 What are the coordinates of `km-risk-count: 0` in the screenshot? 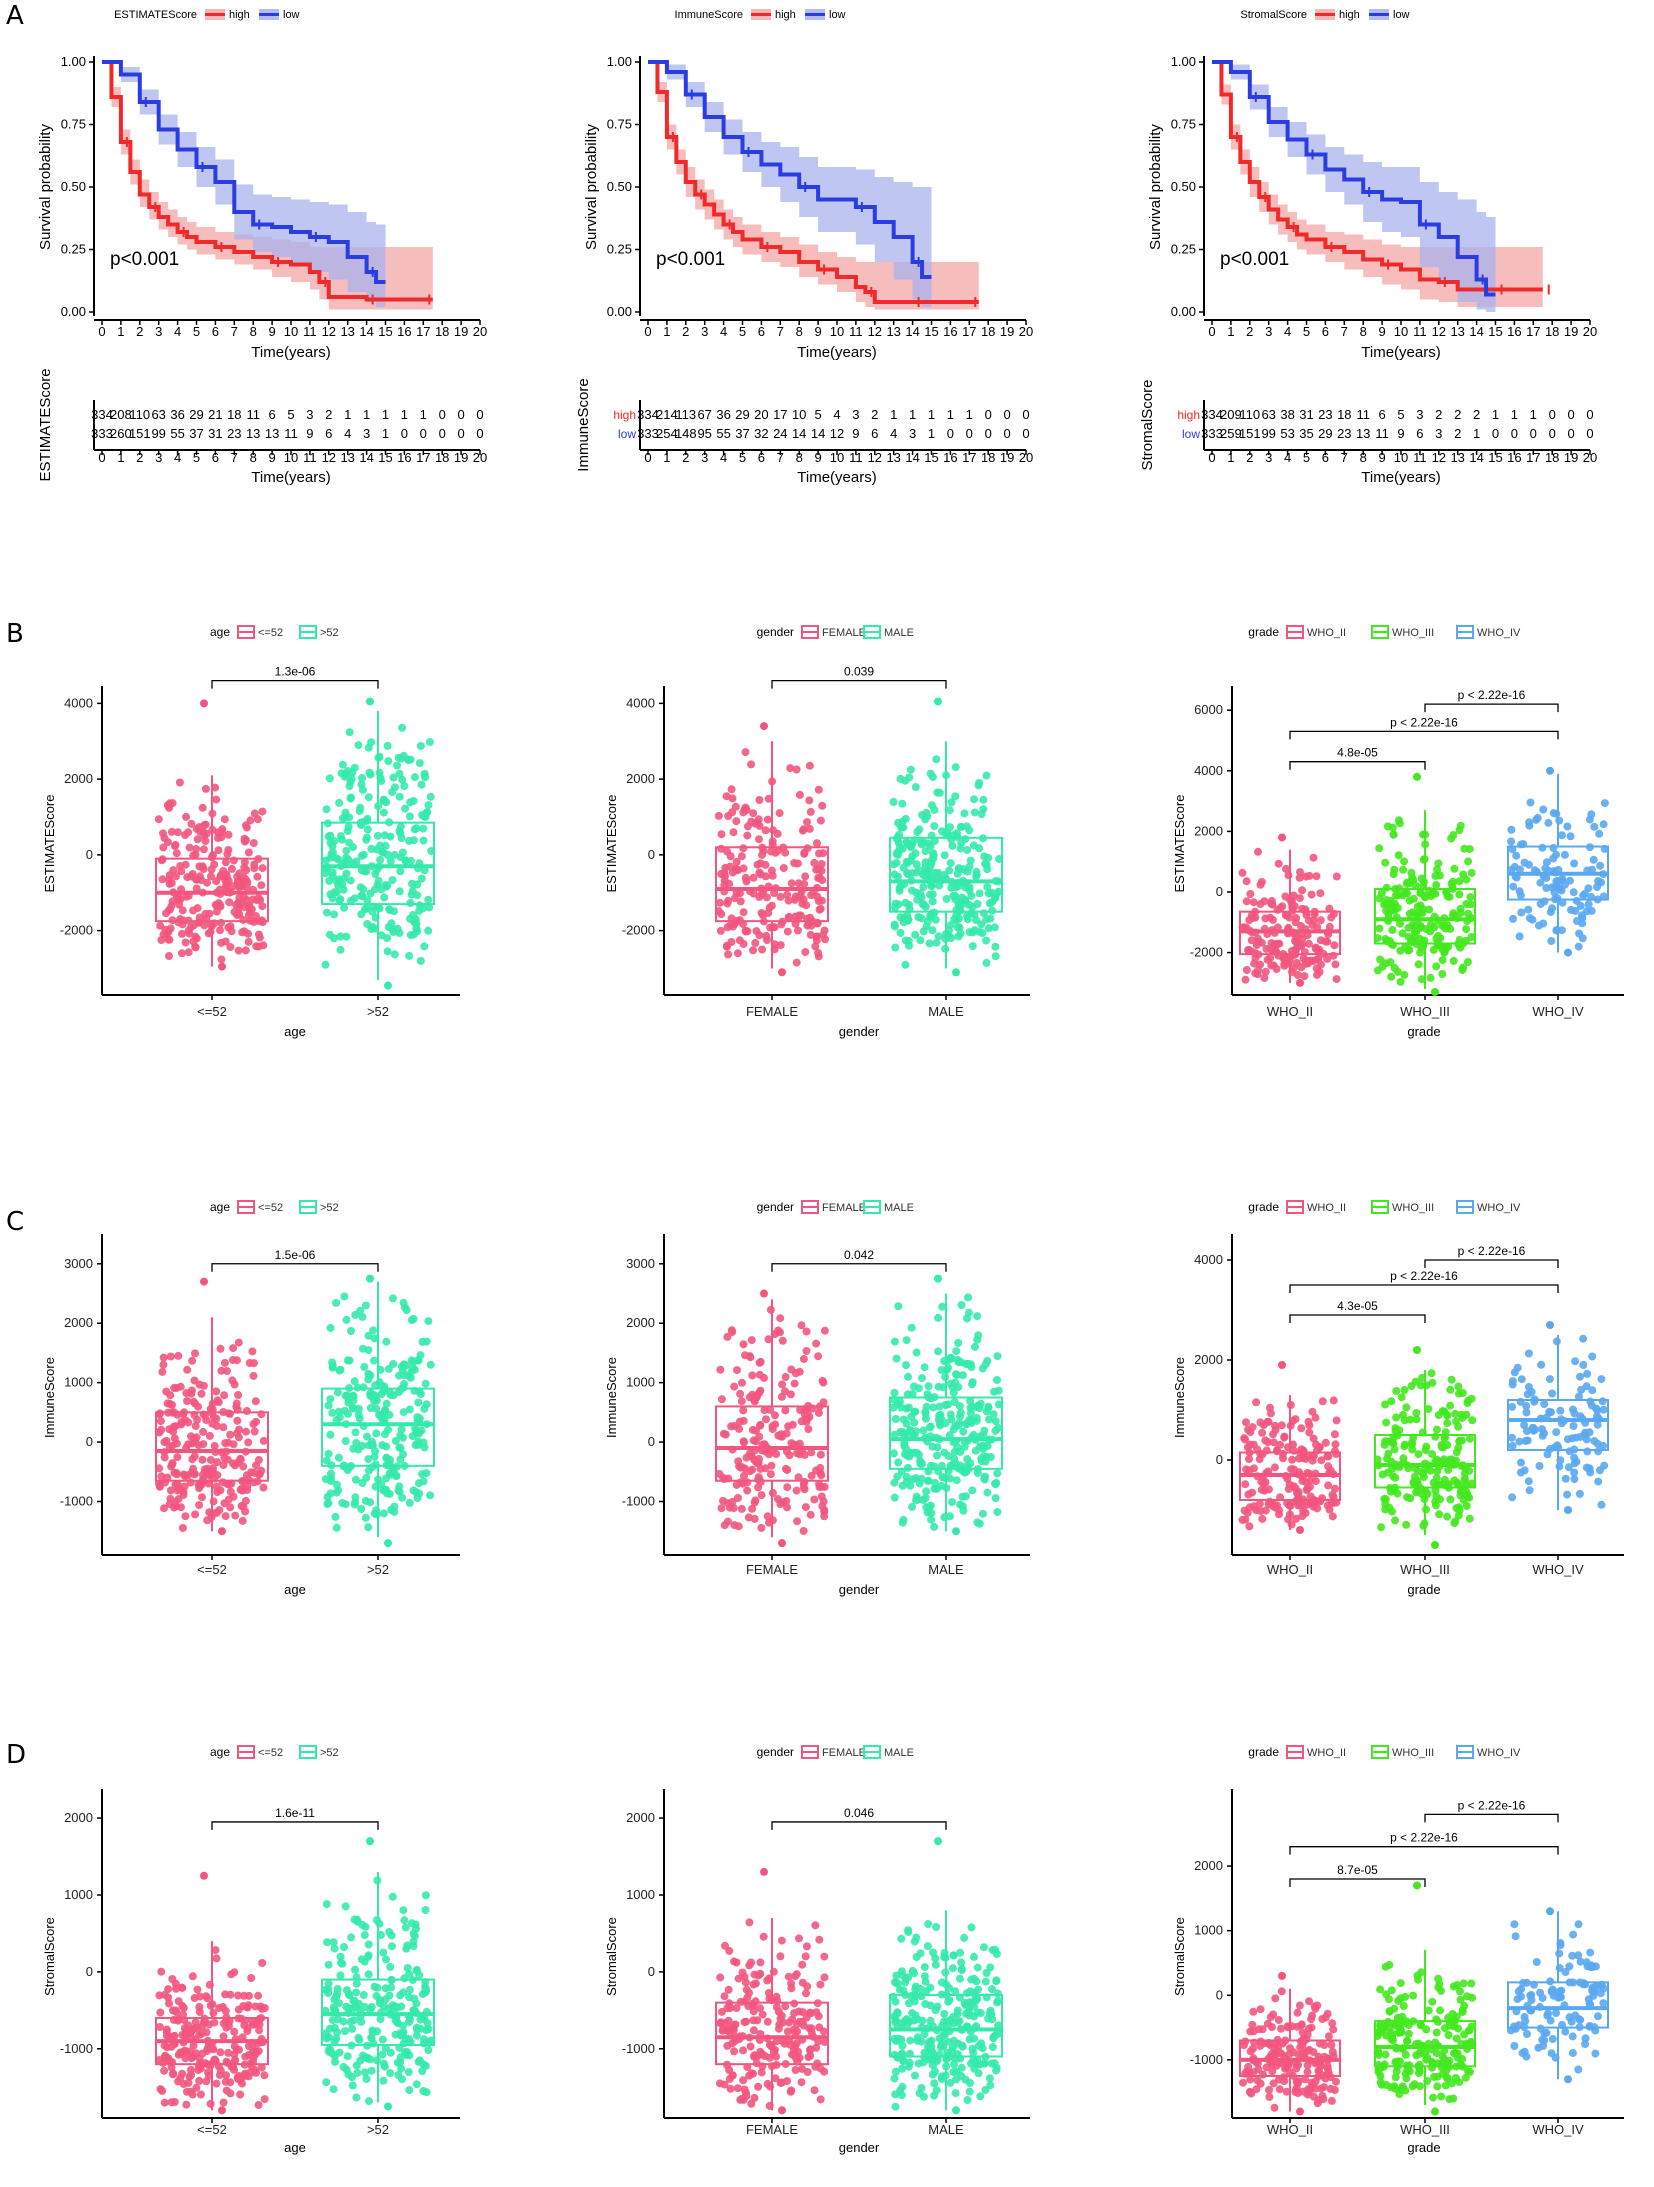 It's located at (1006, 433).